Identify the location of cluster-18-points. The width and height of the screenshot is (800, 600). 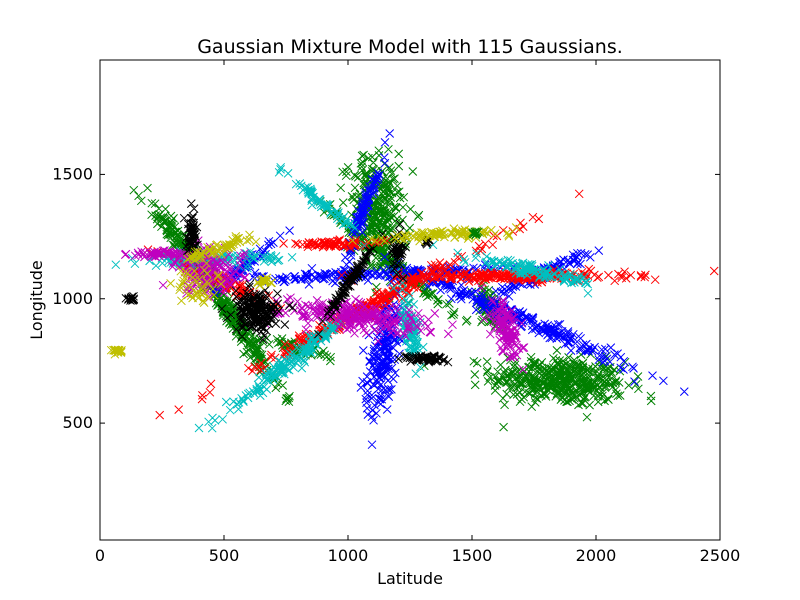
(270, 375).